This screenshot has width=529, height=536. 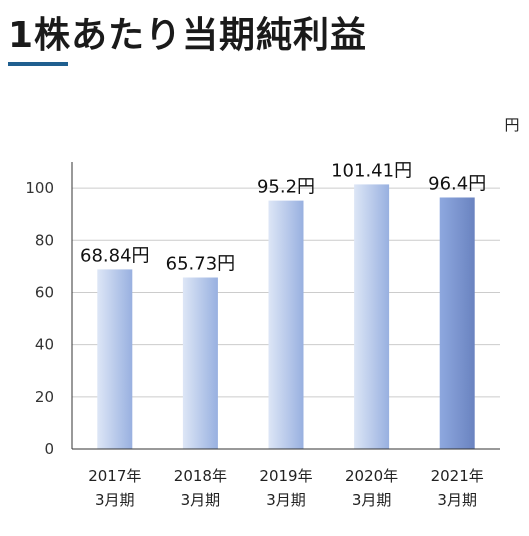 What do you see at coordinates (38, 64) in the screenshot?
I see `title-underline` at bounding box center [38, 64].